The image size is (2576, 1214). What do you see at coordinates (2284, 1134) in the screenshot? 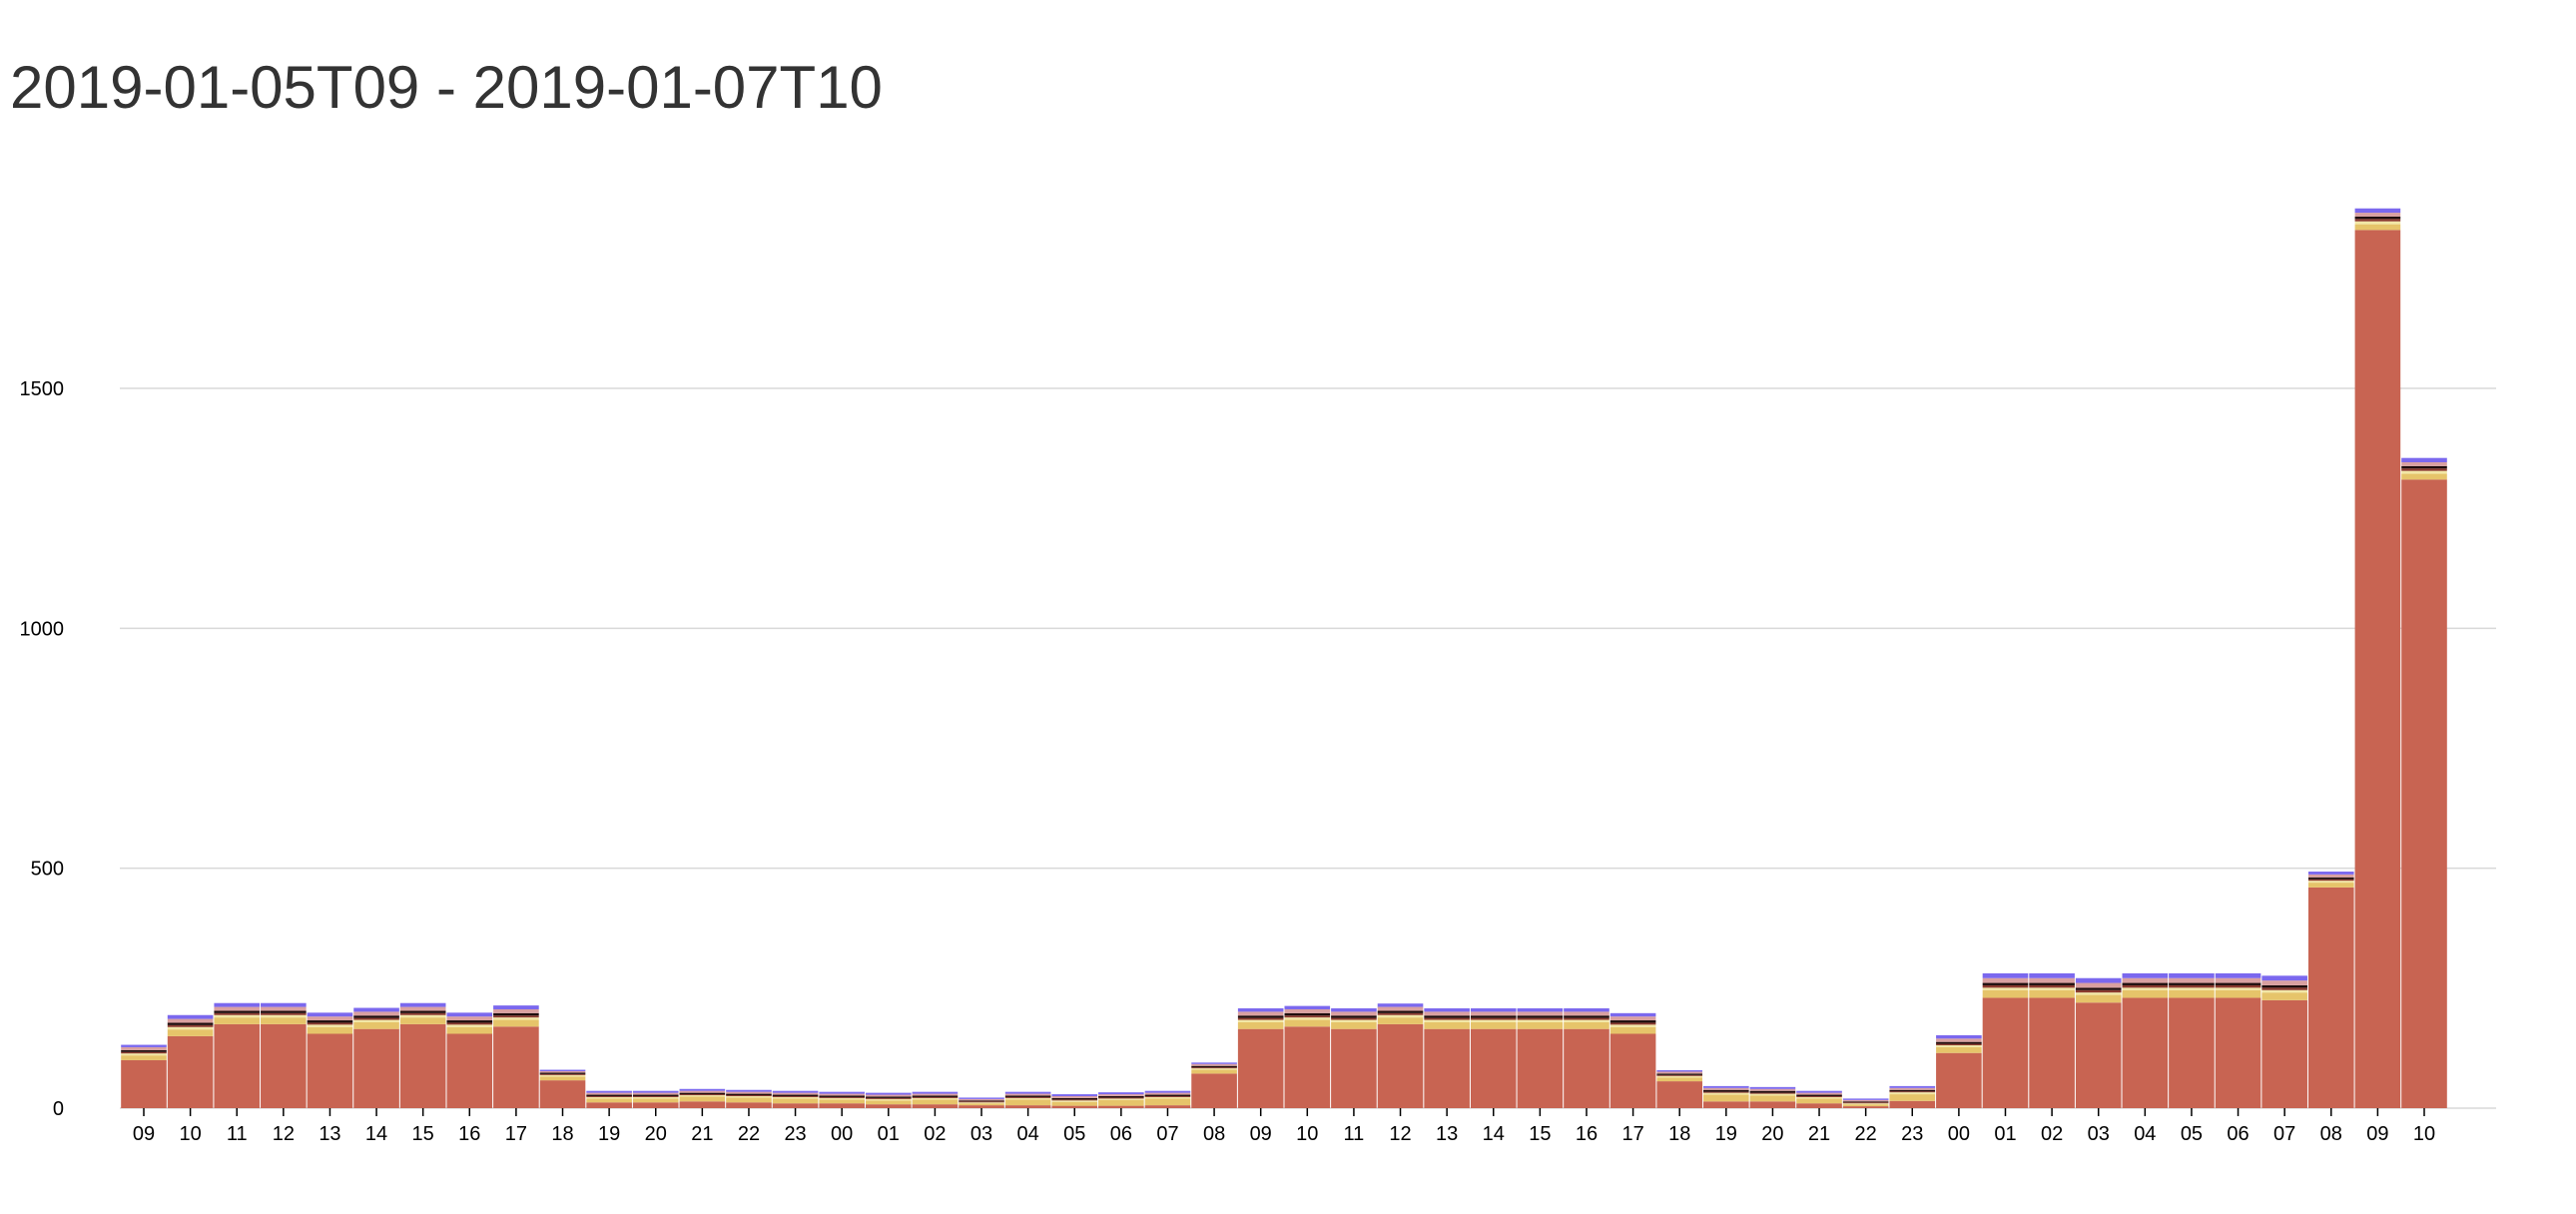
I see `x-tick-label: 07` at bounding box center [2284, 1134].